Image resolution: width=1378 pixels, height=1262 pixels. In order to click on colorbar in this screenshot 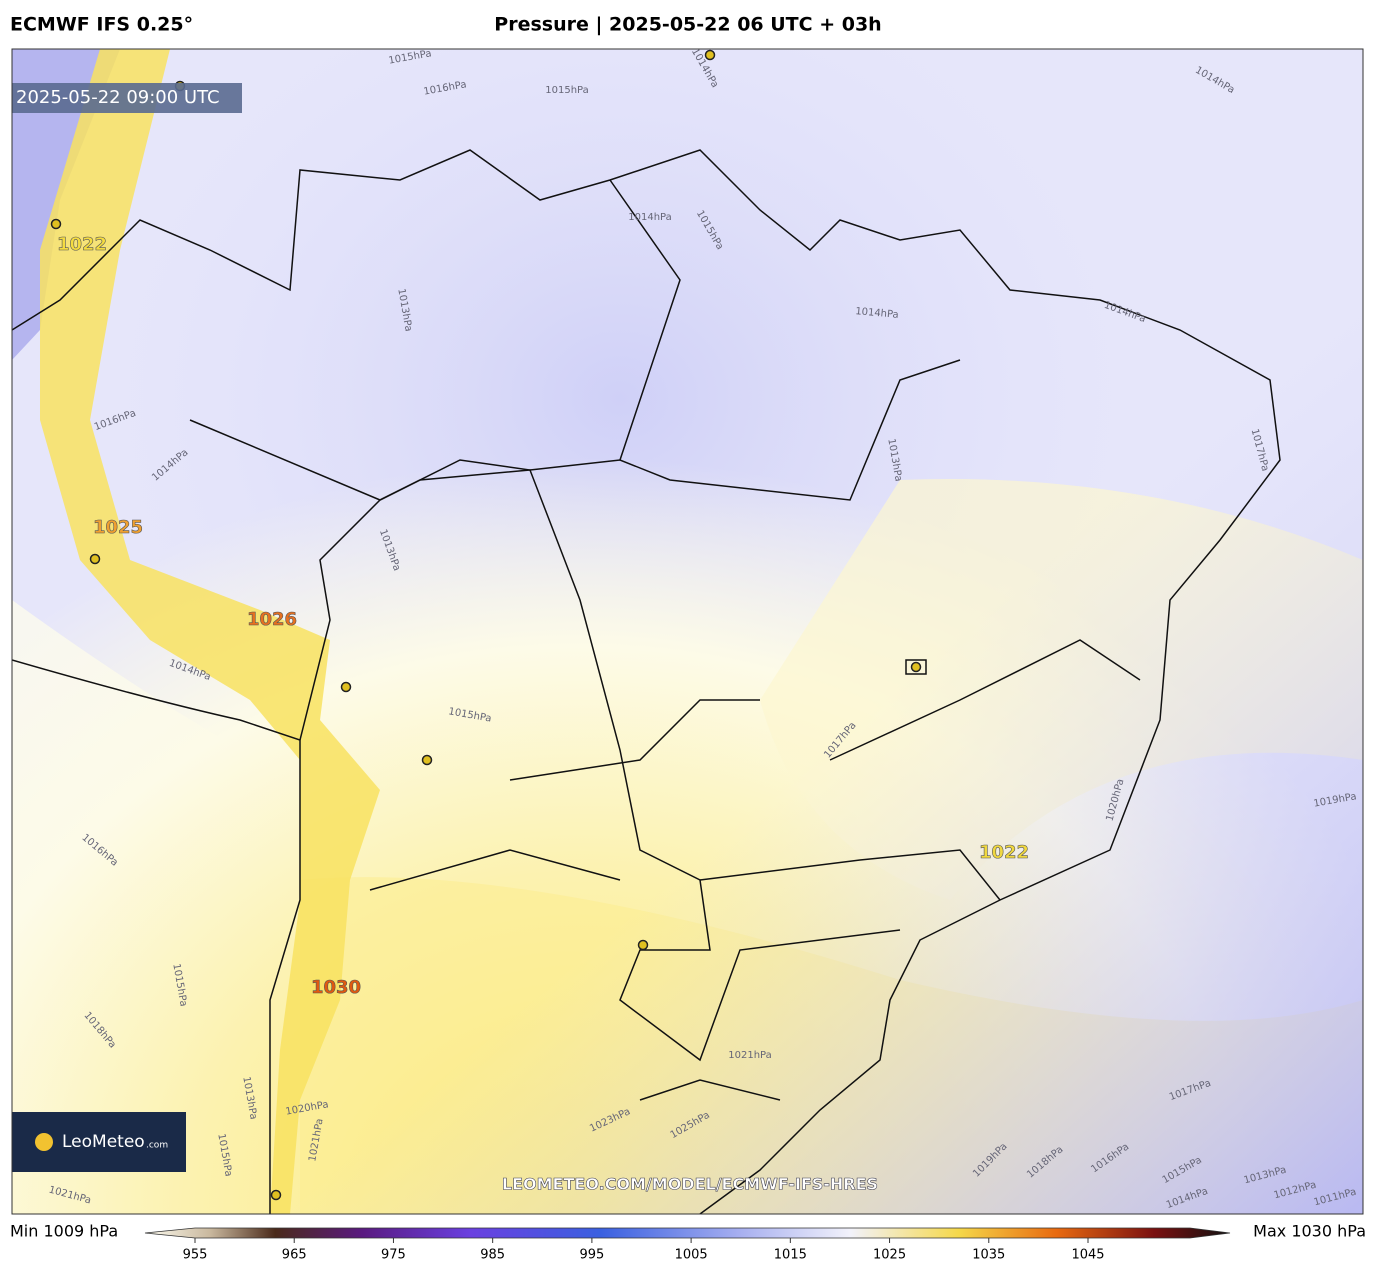, I will do `click(687, 1233)`.